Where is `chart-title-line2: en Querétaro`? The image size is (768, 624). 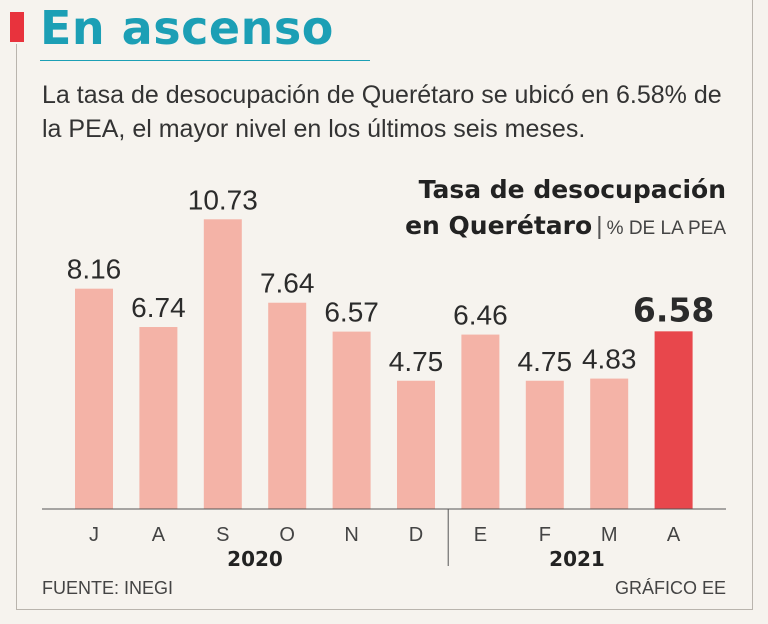 chart-title-line2: en Querétaro is located at coordinates (499, 225).